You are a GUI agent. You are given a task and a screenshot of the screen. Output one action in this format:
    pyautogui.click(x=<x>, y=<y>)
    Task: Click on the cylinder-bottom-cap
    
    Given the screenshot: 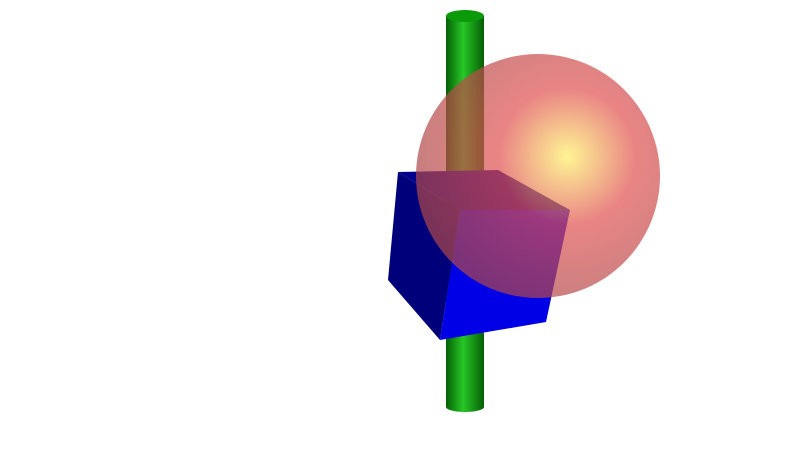 What is the action you would take?
    pyautogui.click(x=465, y=407)
    